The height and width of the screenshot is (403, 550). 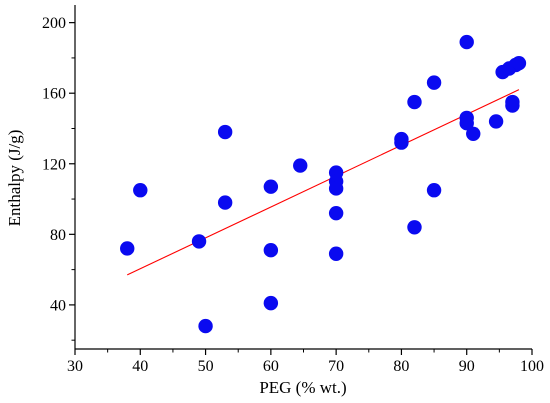 What do you see at coordinates (467, 366) in the screenshot?
I see `x-tick-label: 90` at bounding box center [467, 366].